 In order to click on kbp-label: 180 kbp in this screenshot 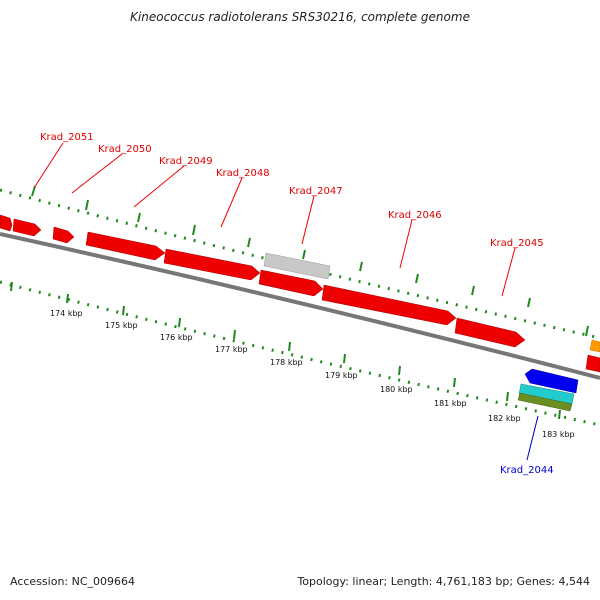, I will do `click(396, 389)`.